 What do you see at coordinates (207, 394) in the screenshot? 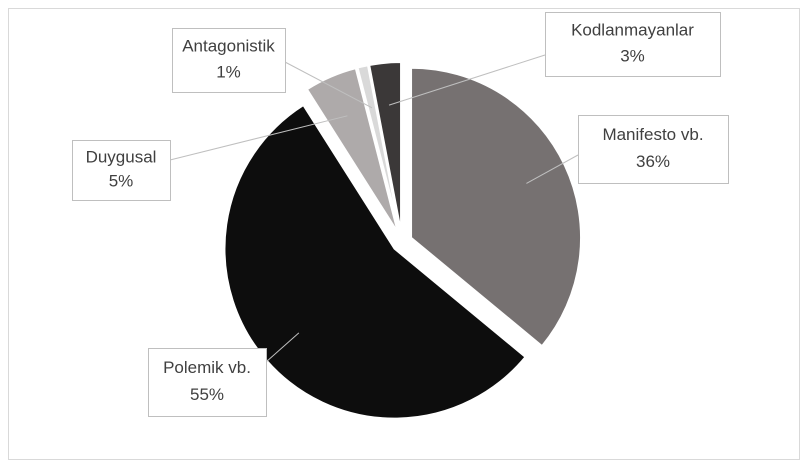
I see `value-label: 55%` at bounding box center [207, 394].